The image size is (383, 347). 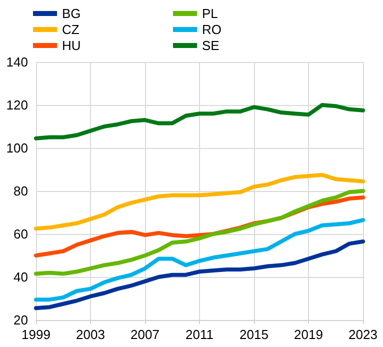 I want to click on legend-label: CZ, so click(x=71, y=29).